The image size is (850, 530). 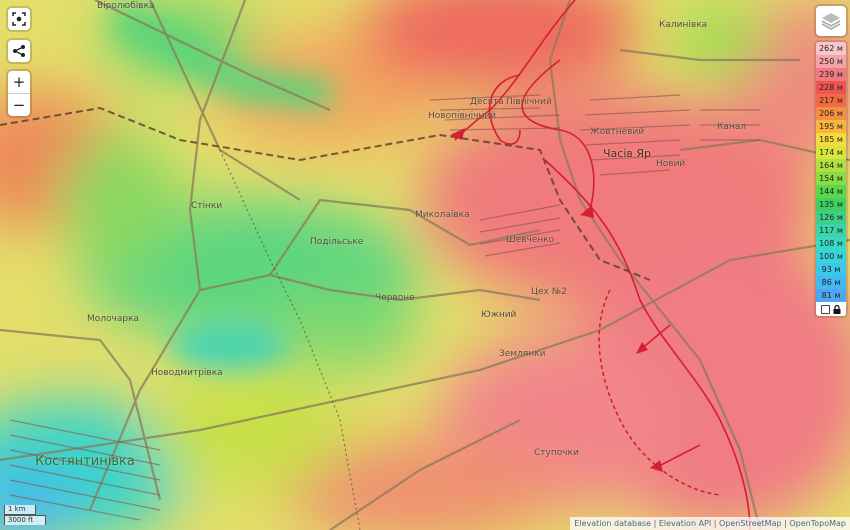 What do you see at coordinates (831, 152) in the screenshot?
I see `legend-level: 174 м` at bounding box center [831, 152].